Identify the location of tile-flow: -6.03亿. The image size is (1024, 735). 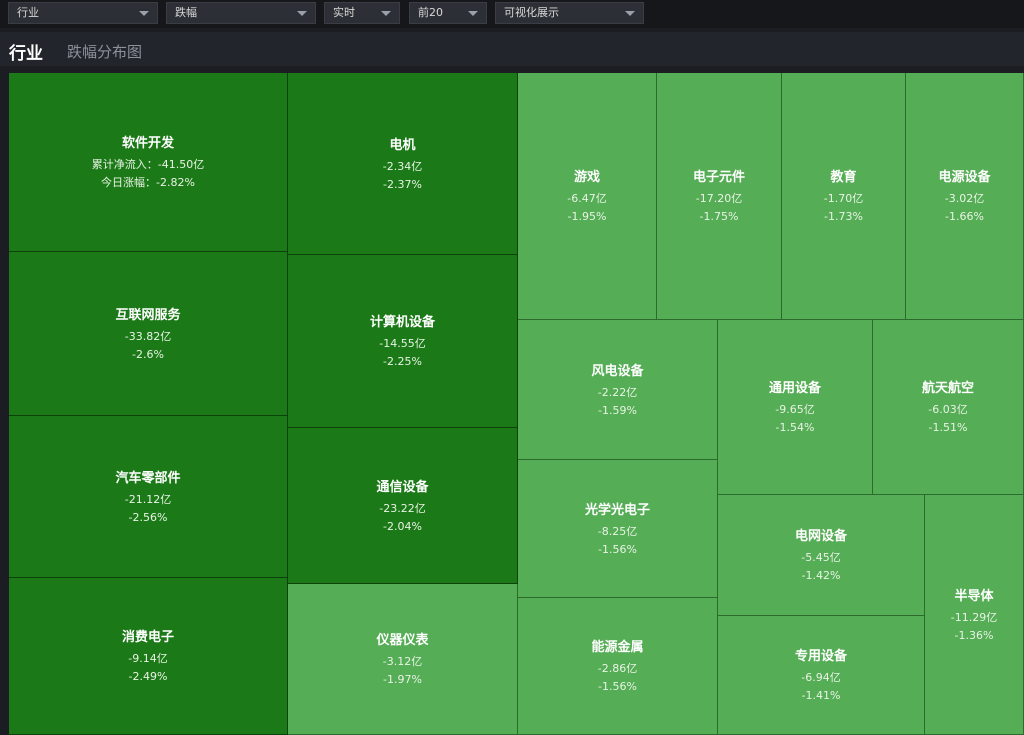
(948, 409).